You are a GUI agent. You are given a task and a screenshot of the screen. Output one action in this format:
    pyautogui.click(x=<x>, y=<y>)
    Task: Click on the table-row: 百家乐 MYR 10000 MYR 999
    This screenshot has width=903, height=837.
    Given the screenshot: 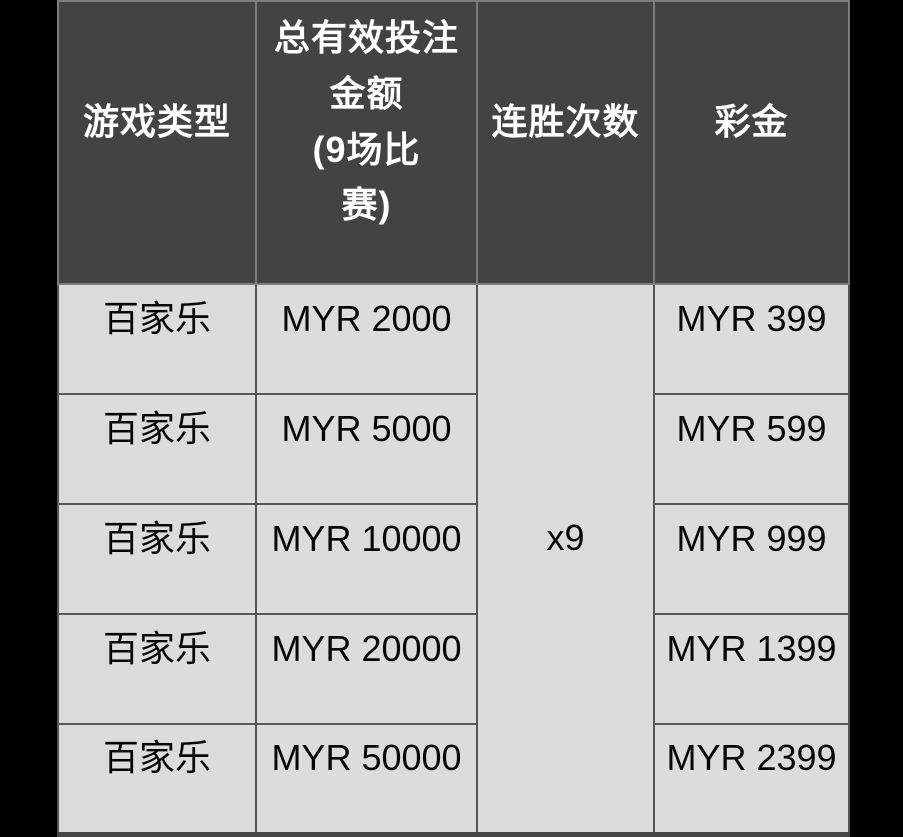 What is the action you would take?
    pyautogui.click(x=453, y=559)
    